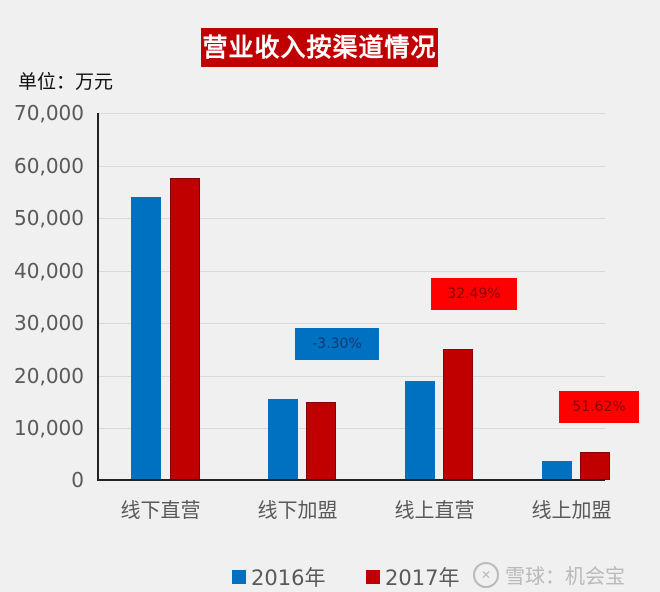 This screenshot has height=592, width=660. I want to click on growth-label-online-franchise: 51.62%, so click(599, 407).